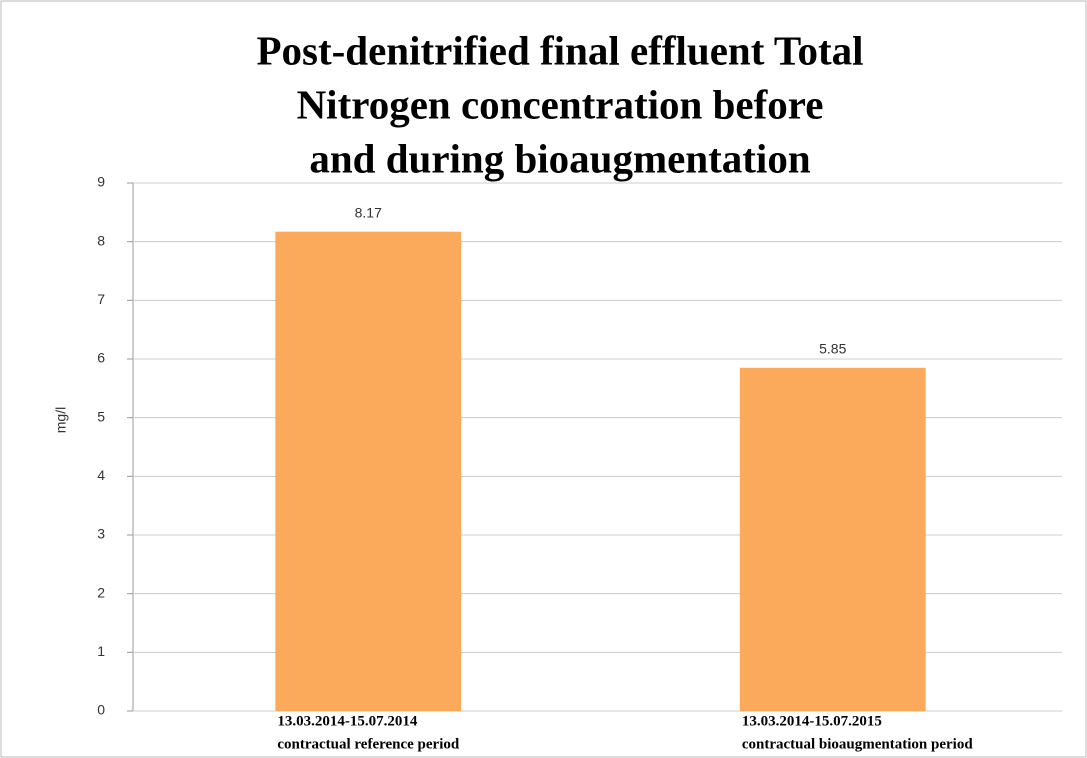 The image size is (1087, 758). I want to click on y-tick-label: 8, so click(101, 240).